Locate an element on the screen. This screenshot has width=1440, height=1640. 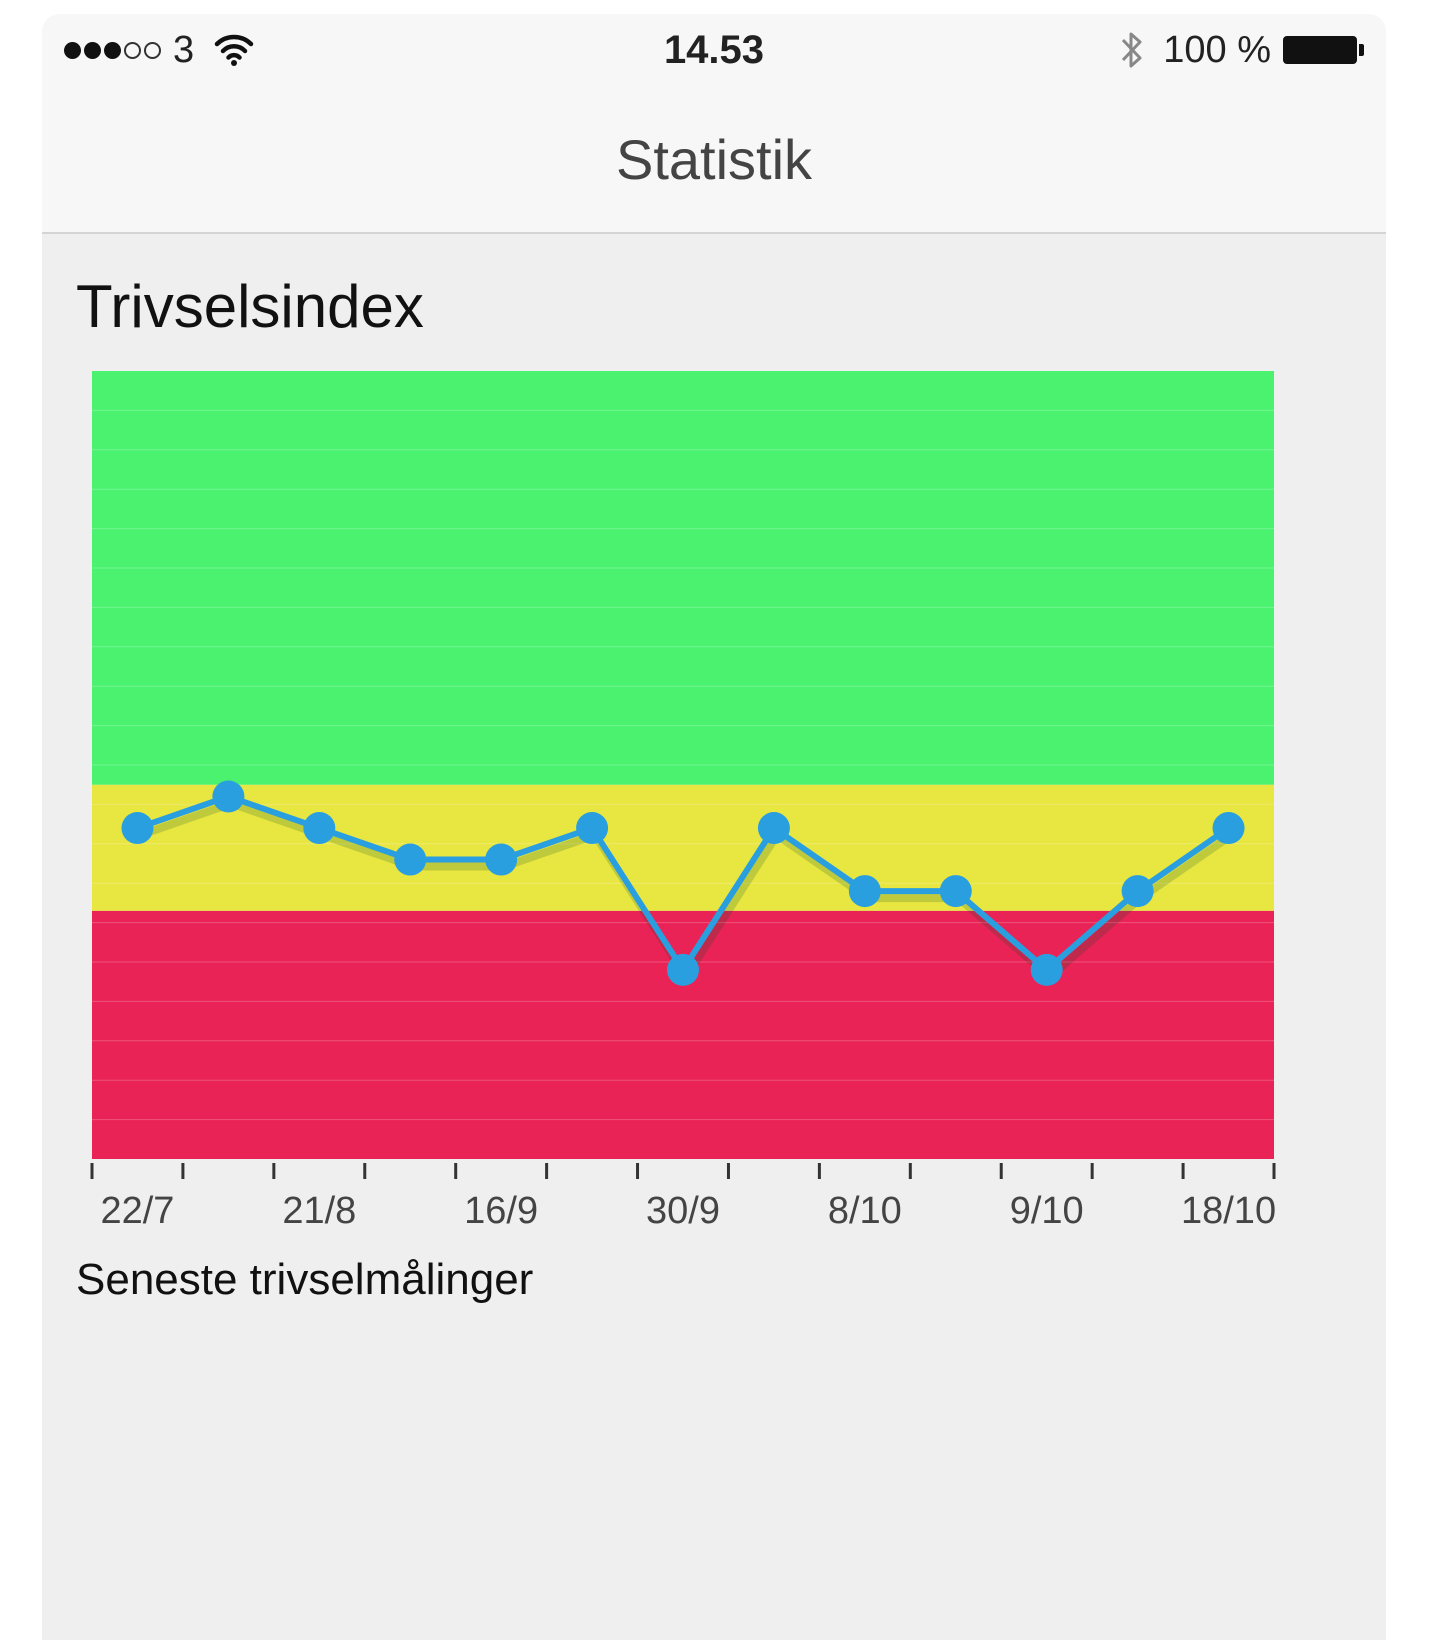
x-tick-label: 22/7 is located at coordinates (137, 1211).